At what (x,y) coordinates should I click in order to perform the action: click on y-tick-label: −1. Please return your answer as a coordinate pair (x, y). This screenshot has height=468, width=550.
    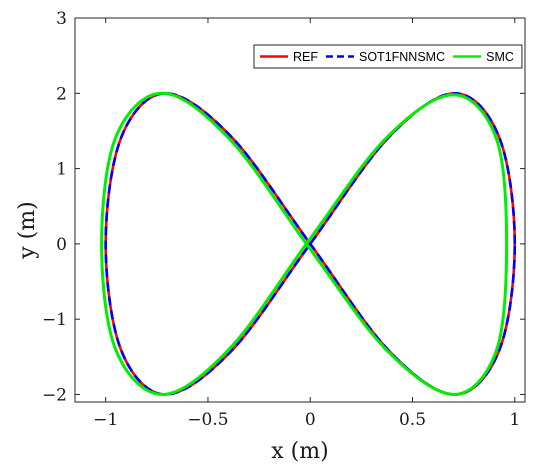
    Looking at the image, I should click on (54, 320).